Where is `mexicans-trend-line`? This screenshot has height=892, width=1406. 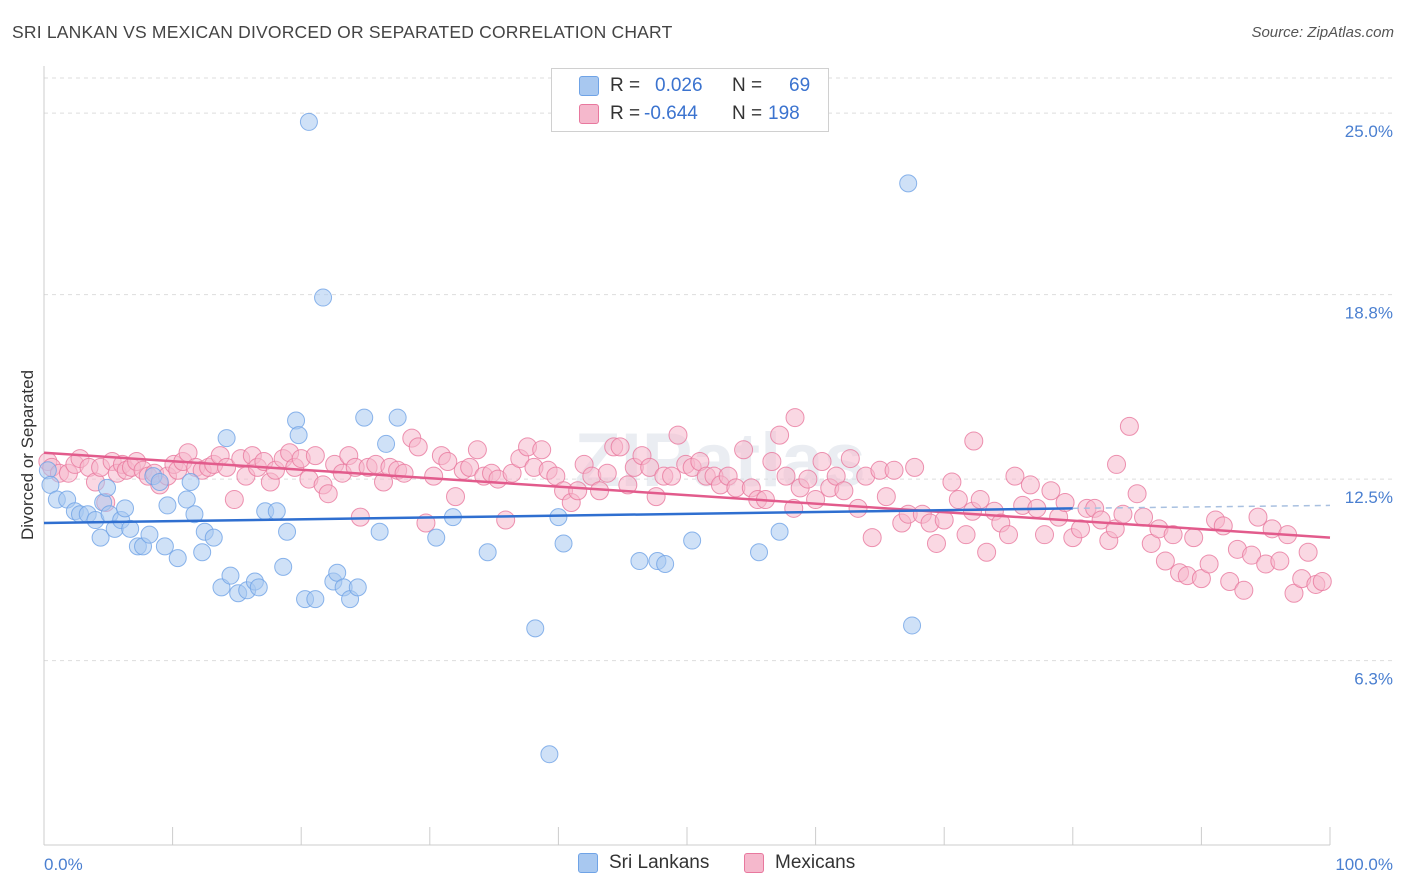 mexicans-trend-line is located at coordinates (687, 495).